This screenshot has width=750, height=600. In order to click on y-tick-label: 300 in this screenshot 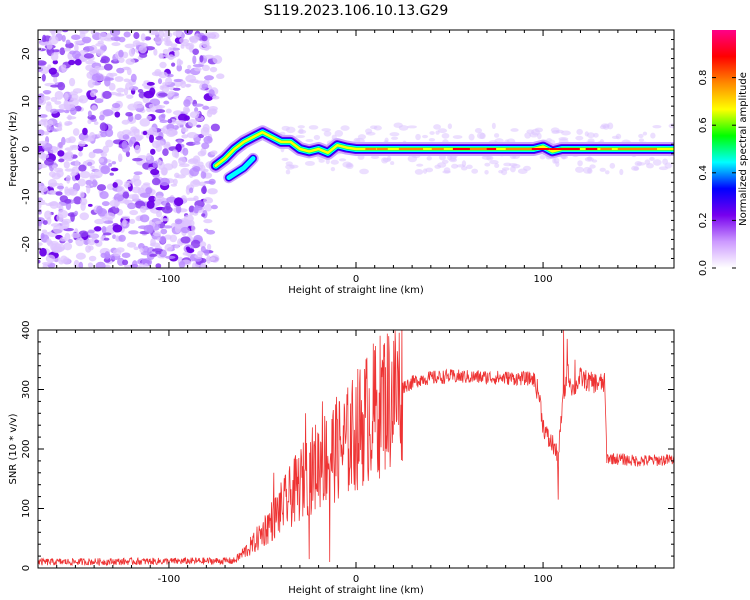, I will do `click(26, 389)`.